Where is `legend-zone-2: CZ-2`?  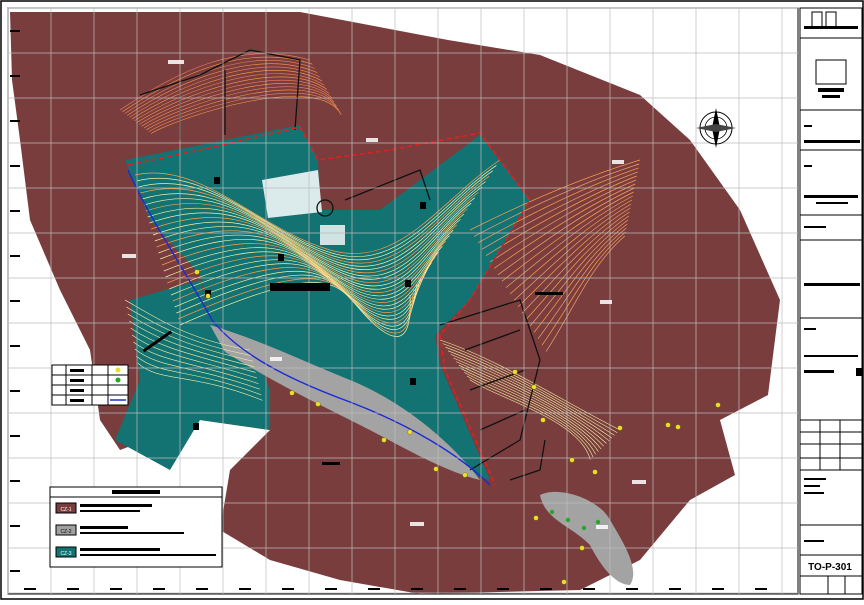
legend-zone-2: CZ-2 is located at coordinates (119, 530).